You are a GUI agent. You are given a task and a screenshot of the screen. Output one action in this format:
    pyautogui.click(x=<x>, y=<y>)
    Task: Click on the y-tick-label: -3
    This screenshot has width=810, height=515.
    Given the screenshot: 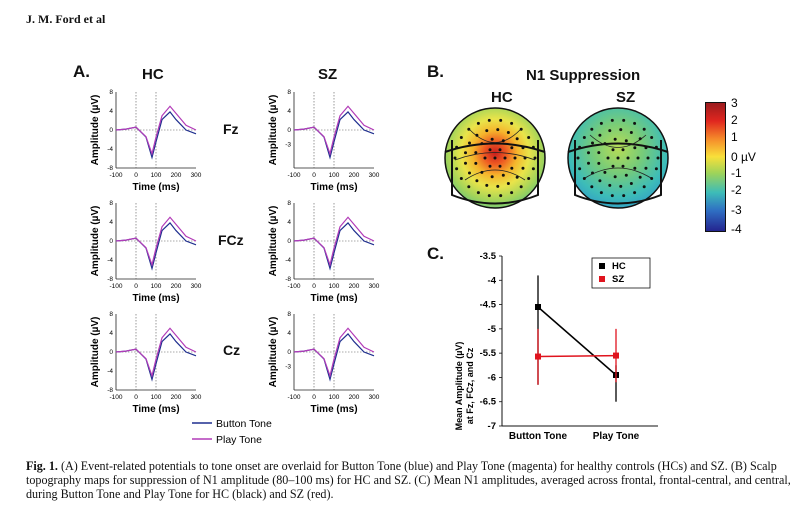 What is the action you would take?
    pyautogui.click(x=288, y=366)
    